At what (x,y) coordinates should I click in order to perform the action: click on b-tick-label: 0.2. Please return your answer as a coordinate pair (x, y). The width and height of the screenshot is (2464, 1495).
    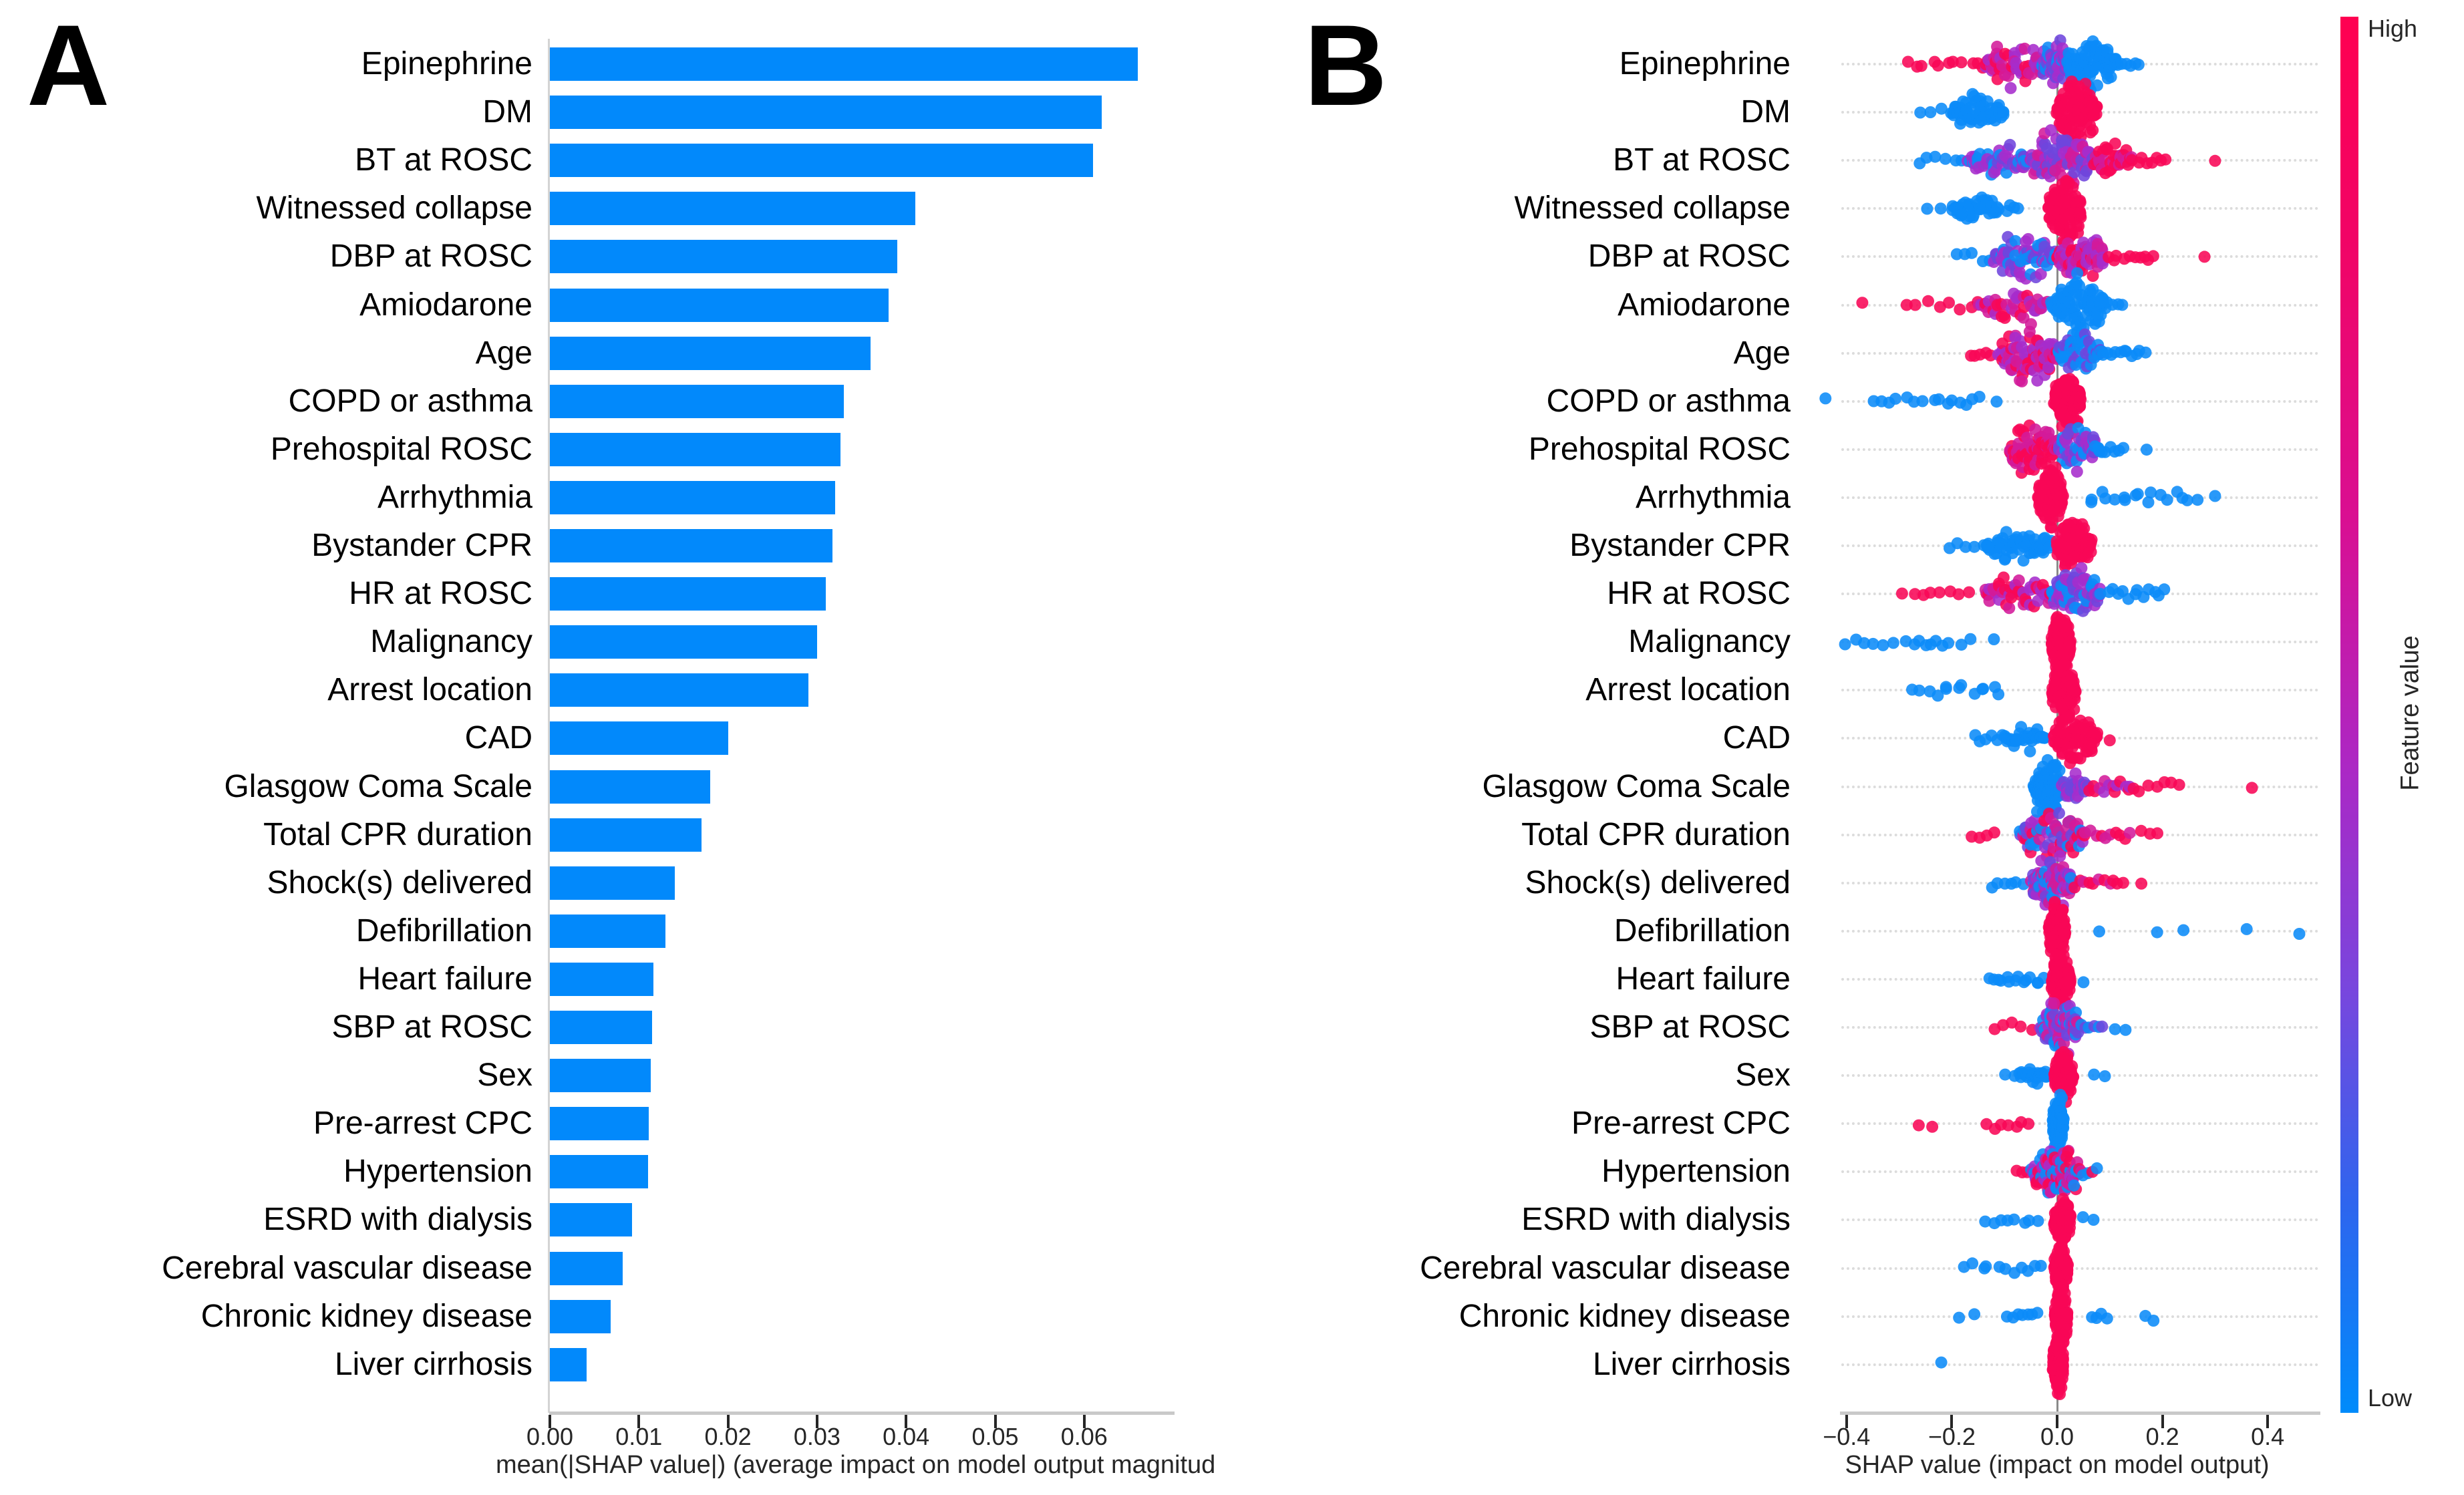
    Looking at the image, I should click on (2162, 1436).